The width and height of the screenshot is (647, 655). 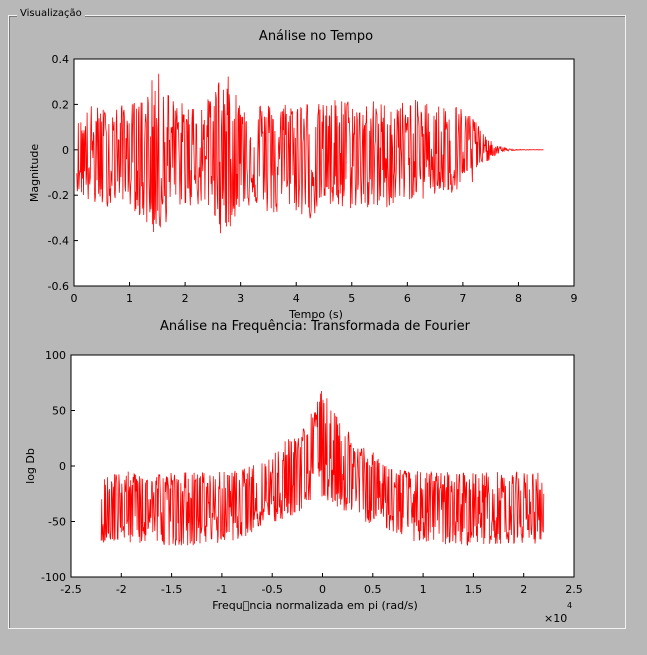 I want to click on time-y-ticks: -0.6 -0.4 -0.2 0 0.2 0.4, so click(x=63, y=173).